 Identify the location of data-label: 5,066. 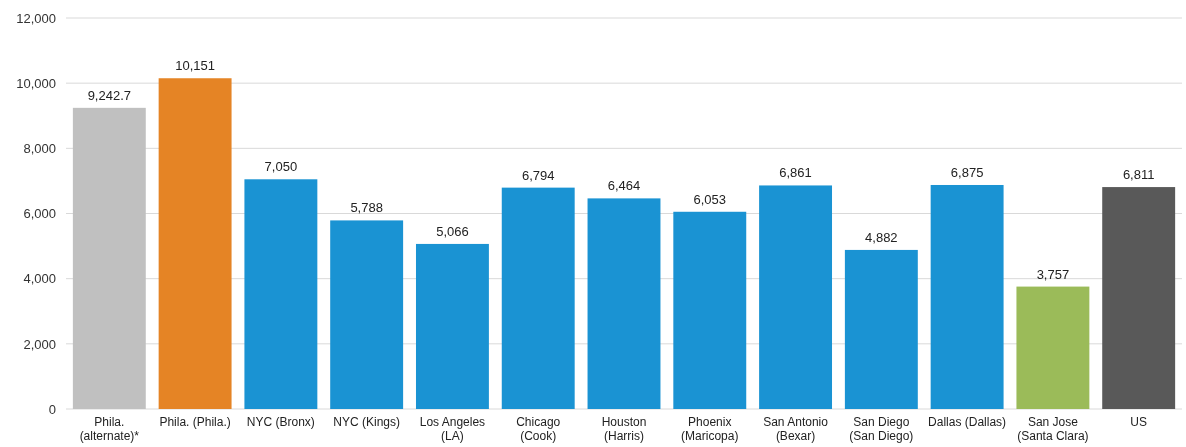
(452, 231).